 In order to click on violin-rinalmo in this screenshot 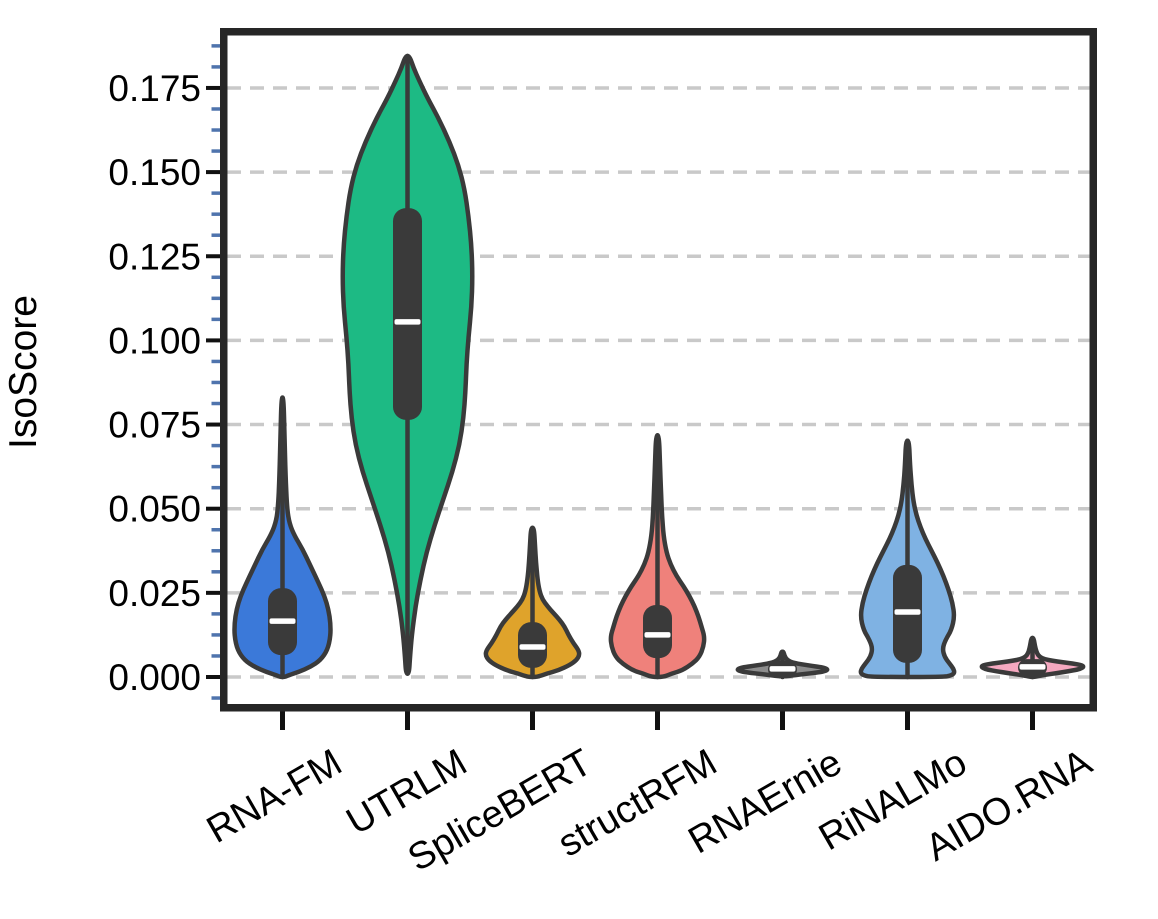, I will do `click(907, 559)`.